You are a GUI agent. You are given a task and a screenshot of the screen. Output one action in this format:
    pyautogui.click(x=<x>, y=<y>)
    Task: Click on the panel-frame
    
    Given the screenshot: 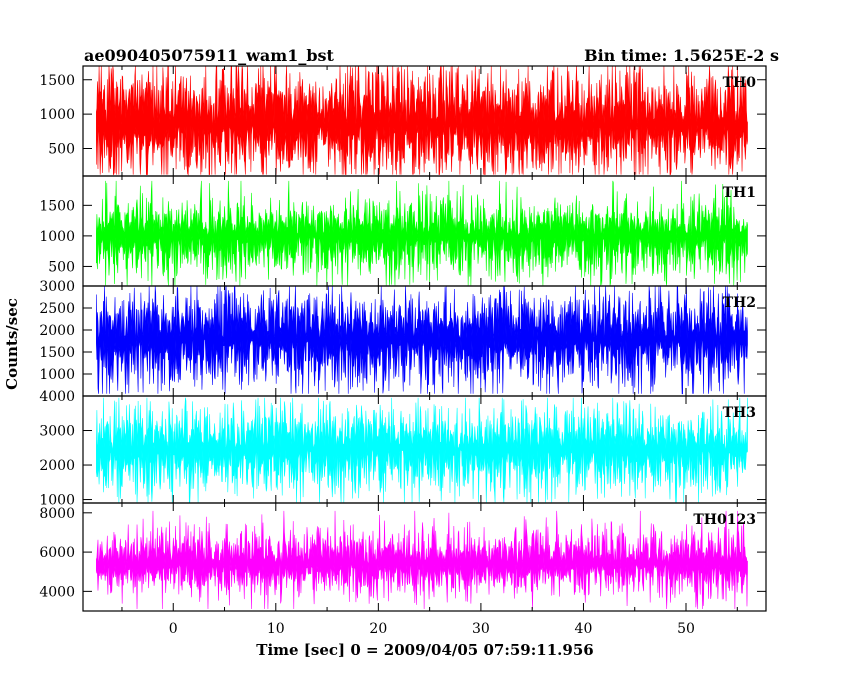 What is the action you would take?
    pyautogui.click(x=424, y=557)
    